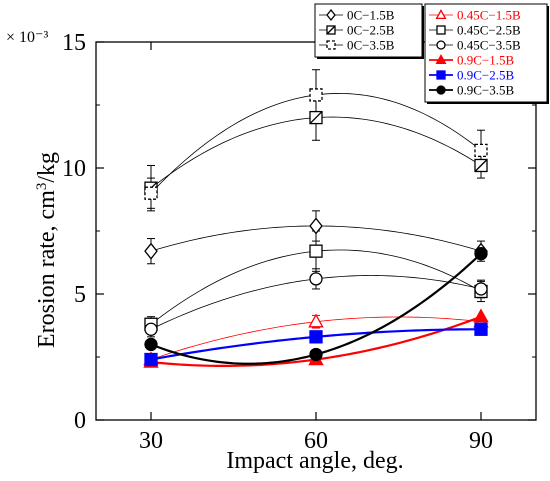  I want to click on legend-label: 0.45C−2.5B, so click(489, 30).